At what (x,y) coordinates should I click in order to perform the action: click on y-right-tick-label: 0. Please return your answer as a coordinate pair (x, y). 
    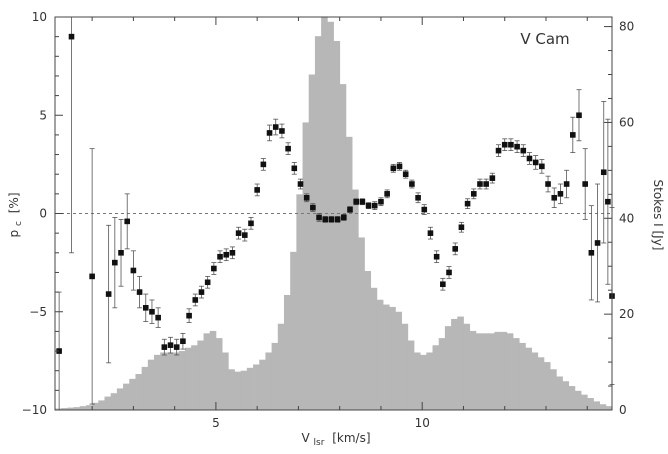
    Looking at the image, I should click on (623, 410).